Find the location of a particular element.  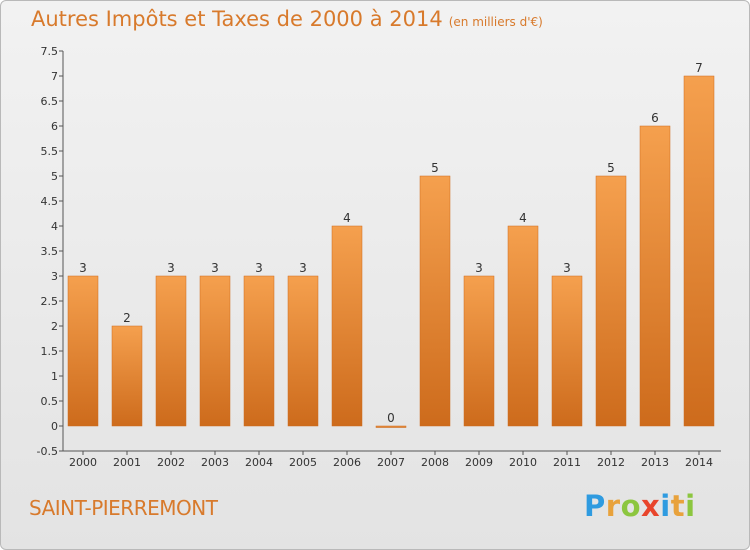

y-tick-label: 5.5 is located at coordinates (50, 151).